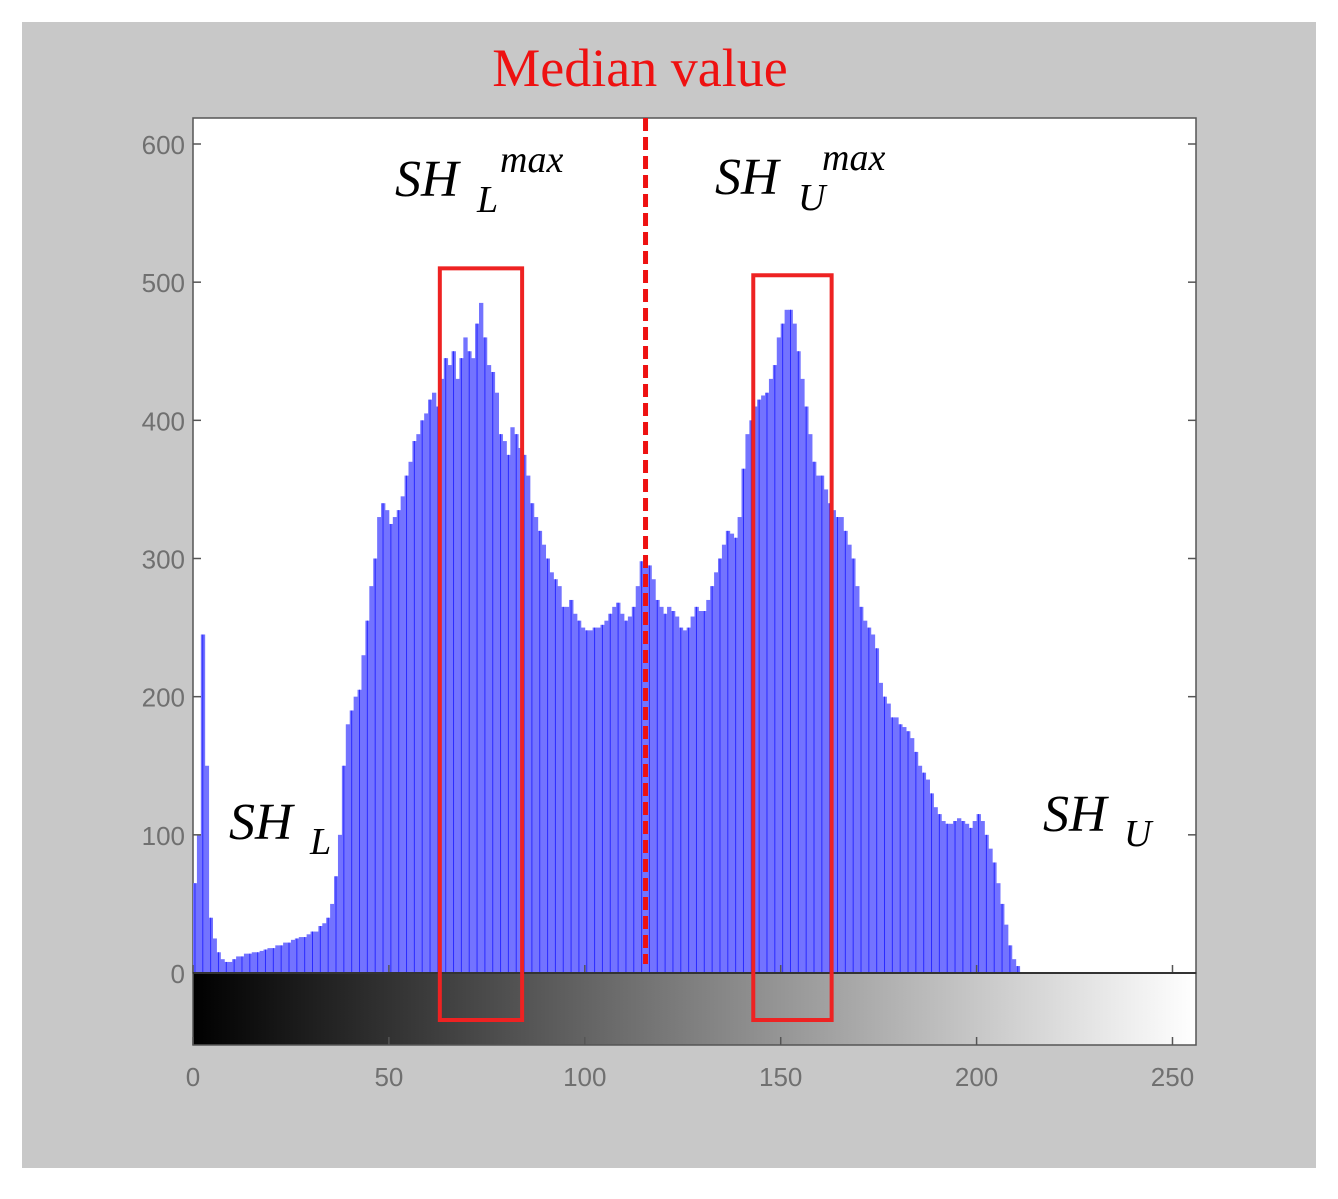 Image resolution: width=1338 pixels, height=1199 pixels. Describe the element at coordinates (748, 177) in the screenshot. I see `sh-u-max-base: SH` at that location.